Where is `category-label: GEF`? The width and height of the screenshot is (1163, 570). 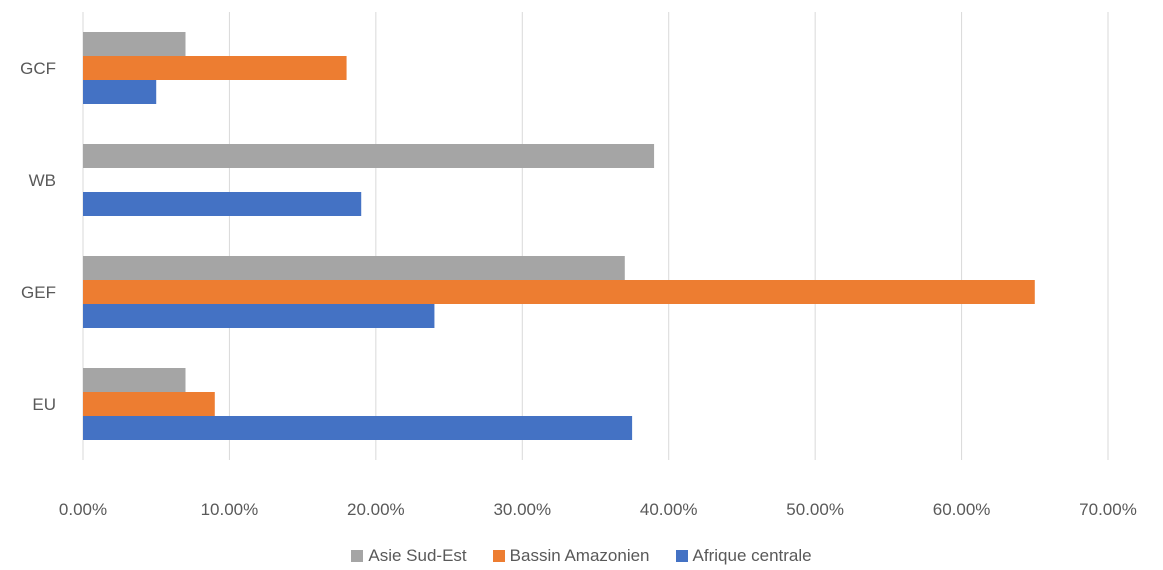
category-label: GEF is located at coordinates (38, 292).